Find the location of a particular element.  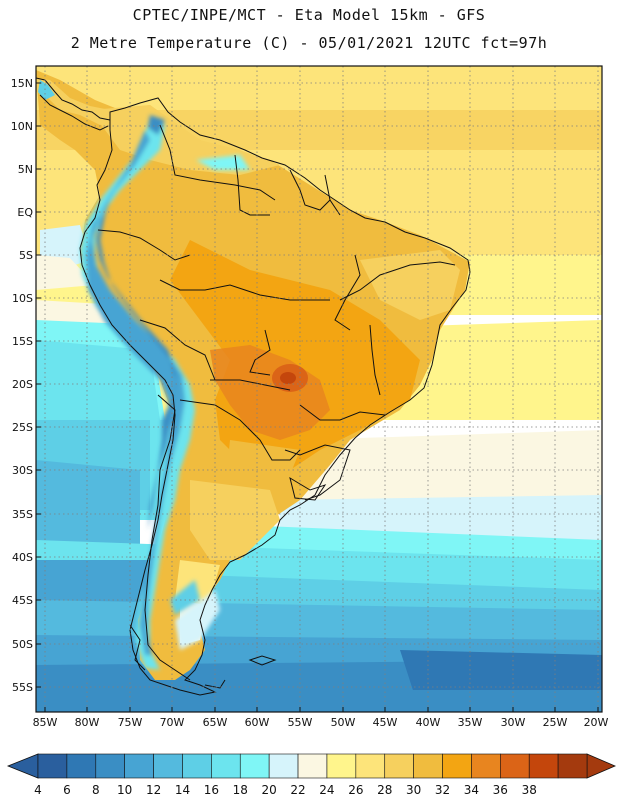

lat-label: 30S is located at coordinates (22, 470).